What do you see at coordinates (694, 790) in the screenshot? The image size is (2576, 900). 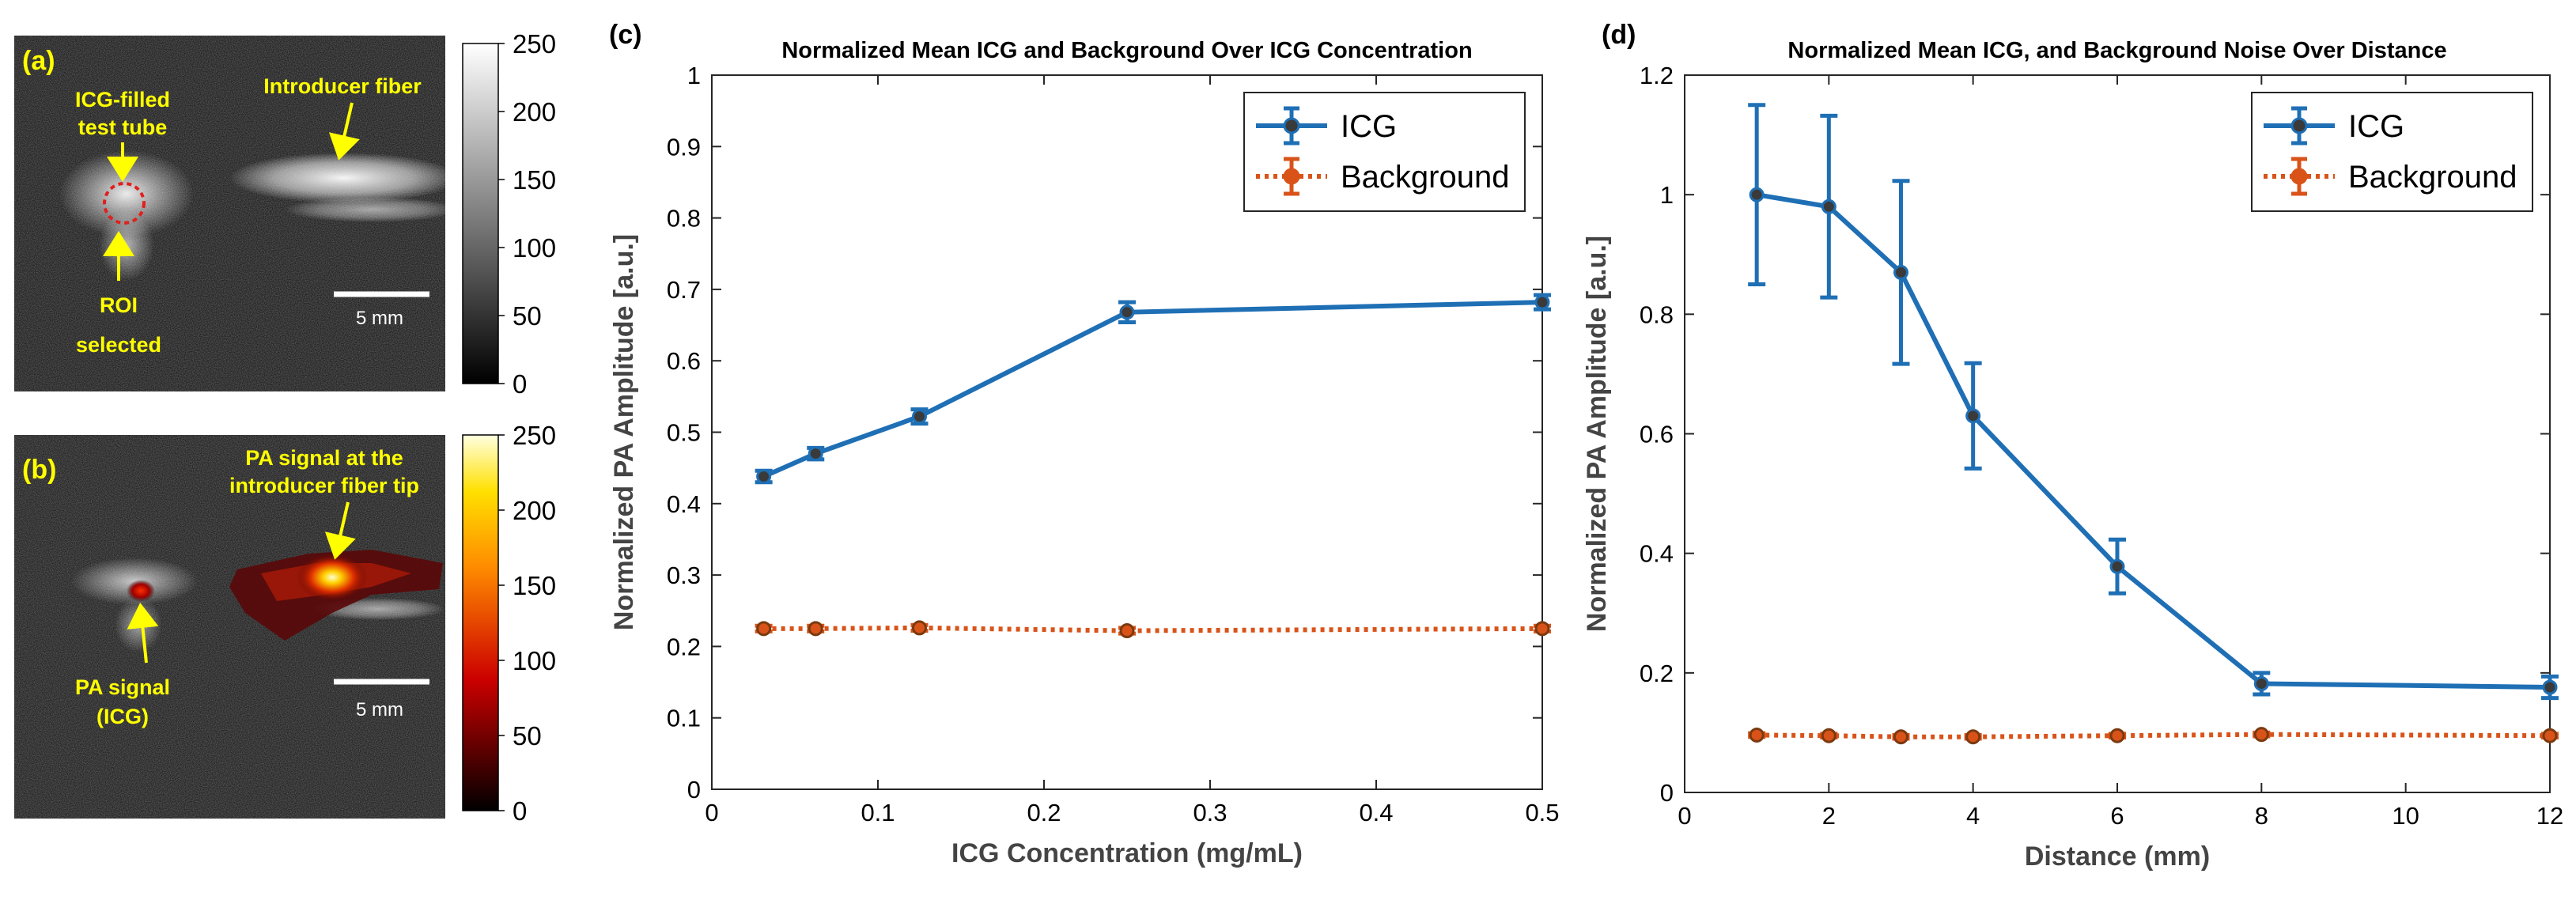 I see `y-tick-label: 0` at bounding box center [694, 790].